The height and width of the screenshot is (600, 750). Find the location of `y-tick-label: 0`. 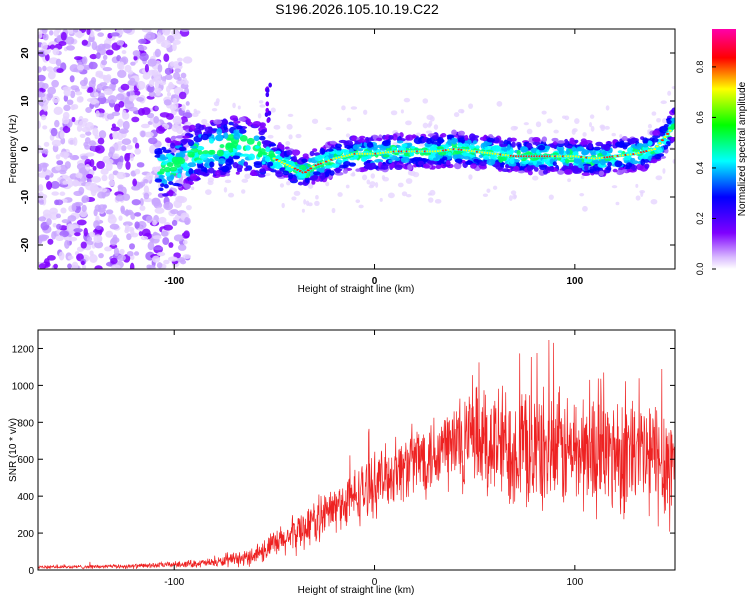

y-tick-label: 0 is located at coordinates (25, 149).